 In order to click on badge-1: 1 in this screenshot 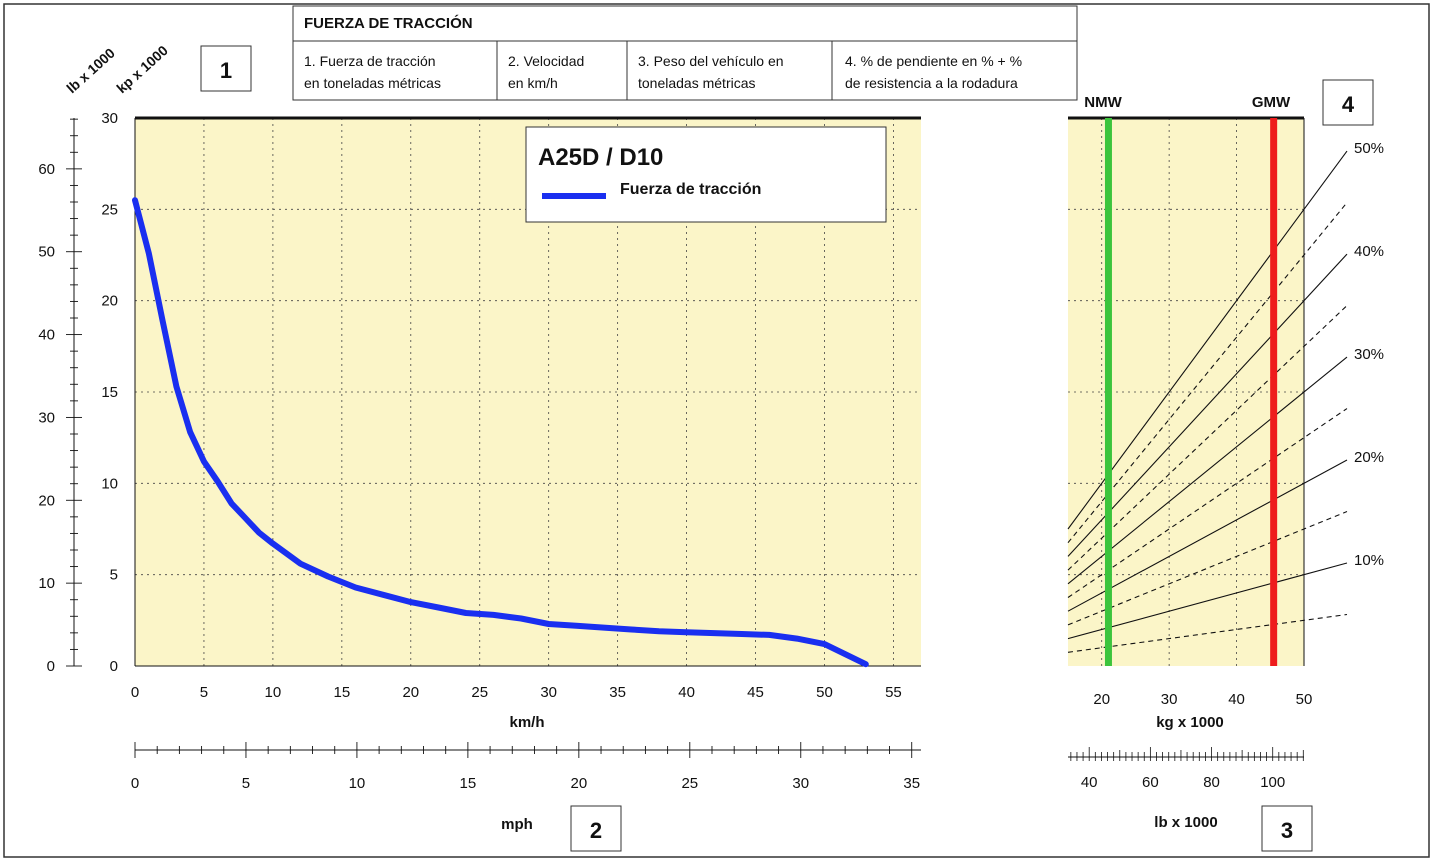, I will do `click(226, 68)`.